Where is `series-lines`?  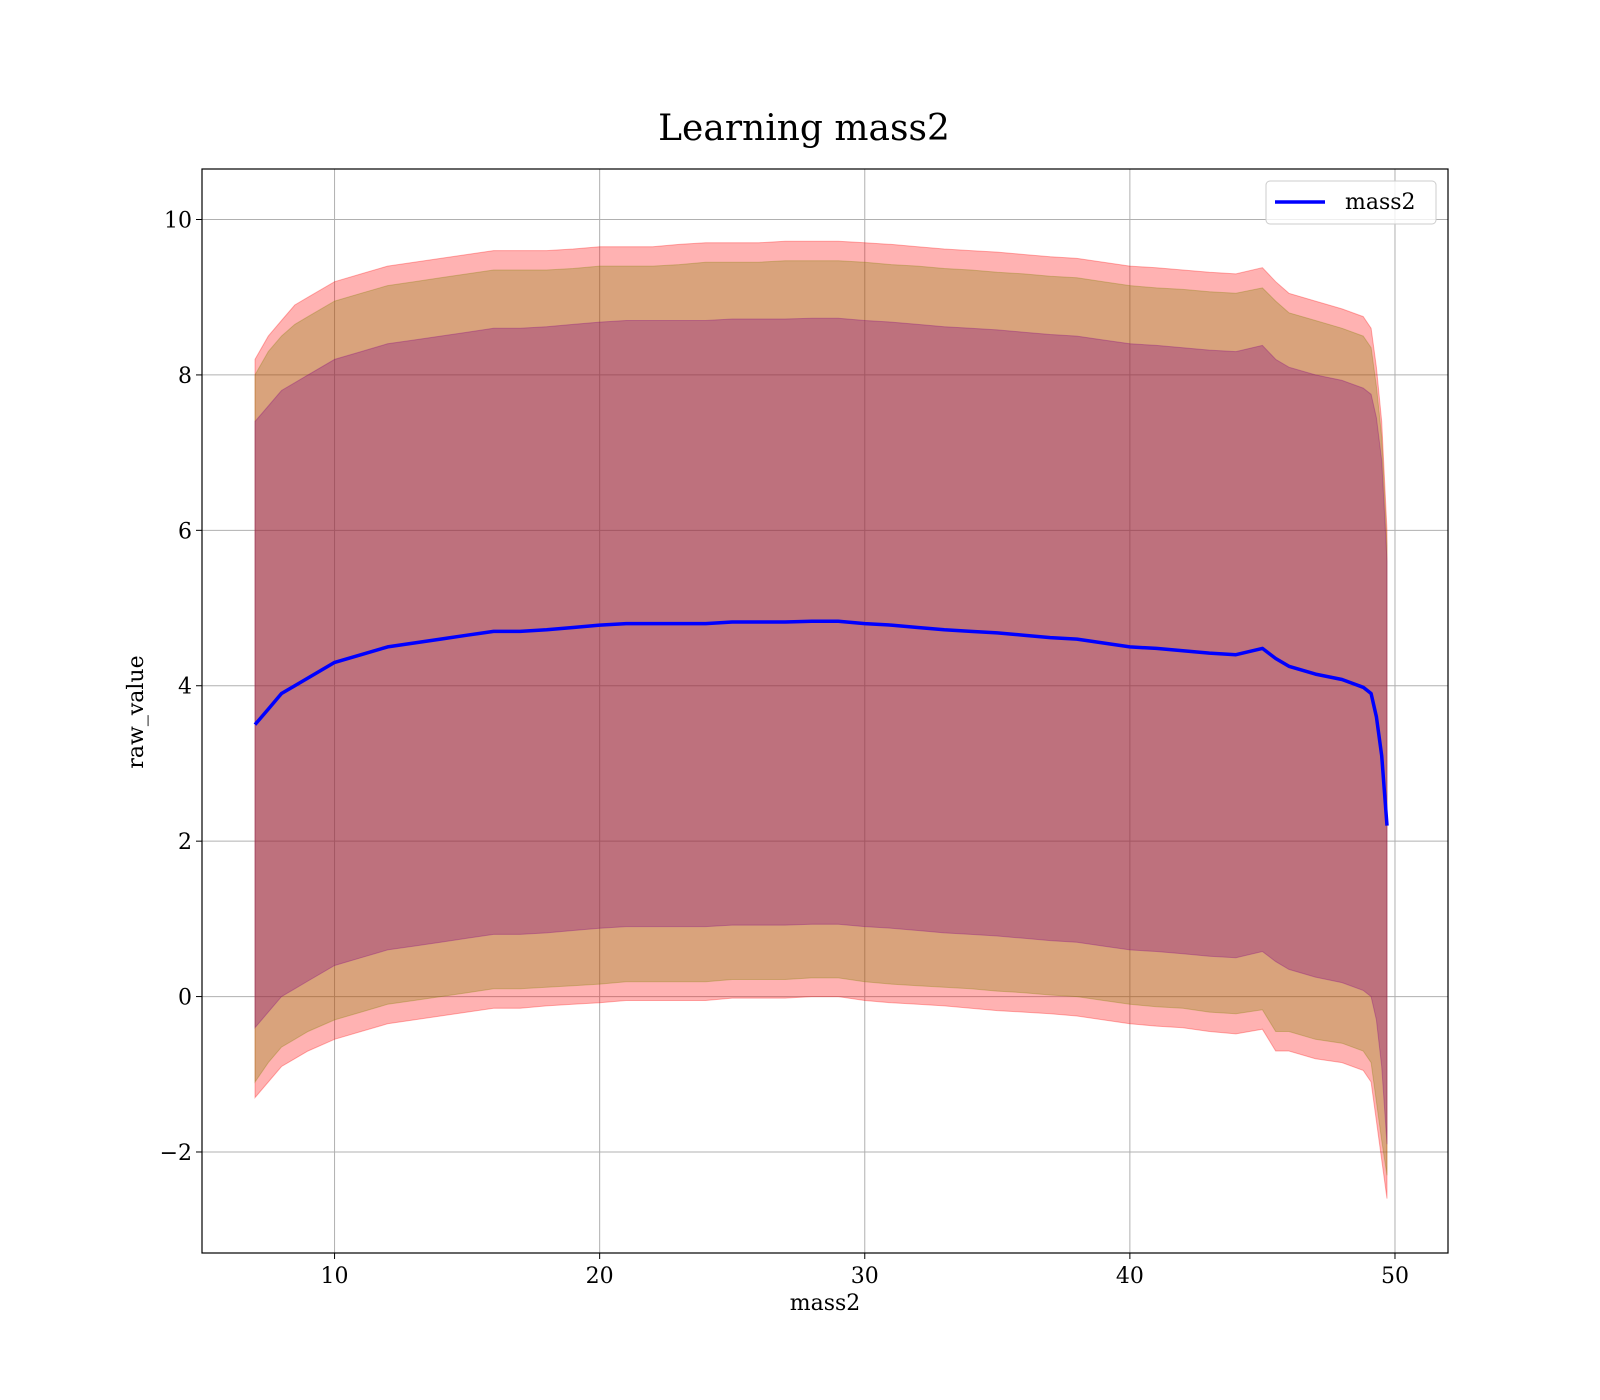
series-lines is located at coordinates (821, 722).